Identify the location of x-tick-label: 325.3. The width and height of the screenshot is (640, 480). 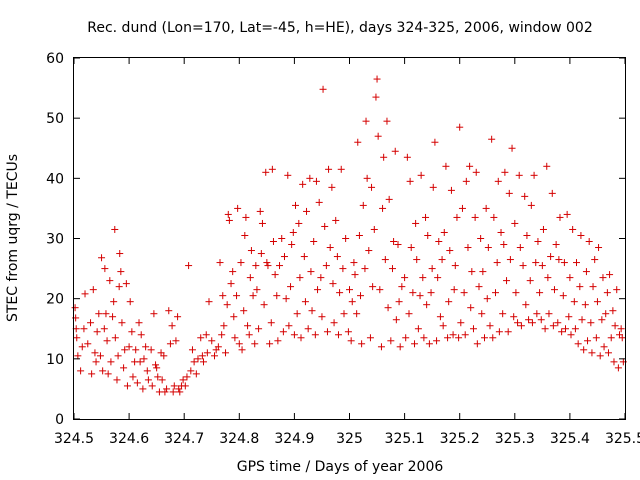
(515, 439).